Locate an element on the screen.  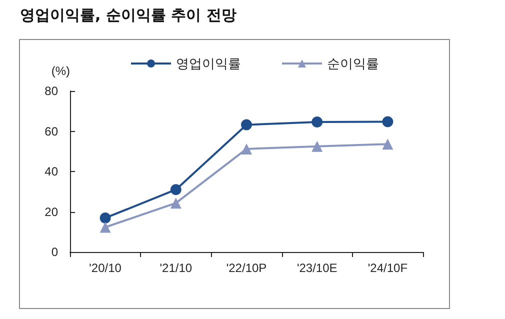
chart-title: 영업이익률, 순이익률 추이 전망 is located at coordinates (128, 15).